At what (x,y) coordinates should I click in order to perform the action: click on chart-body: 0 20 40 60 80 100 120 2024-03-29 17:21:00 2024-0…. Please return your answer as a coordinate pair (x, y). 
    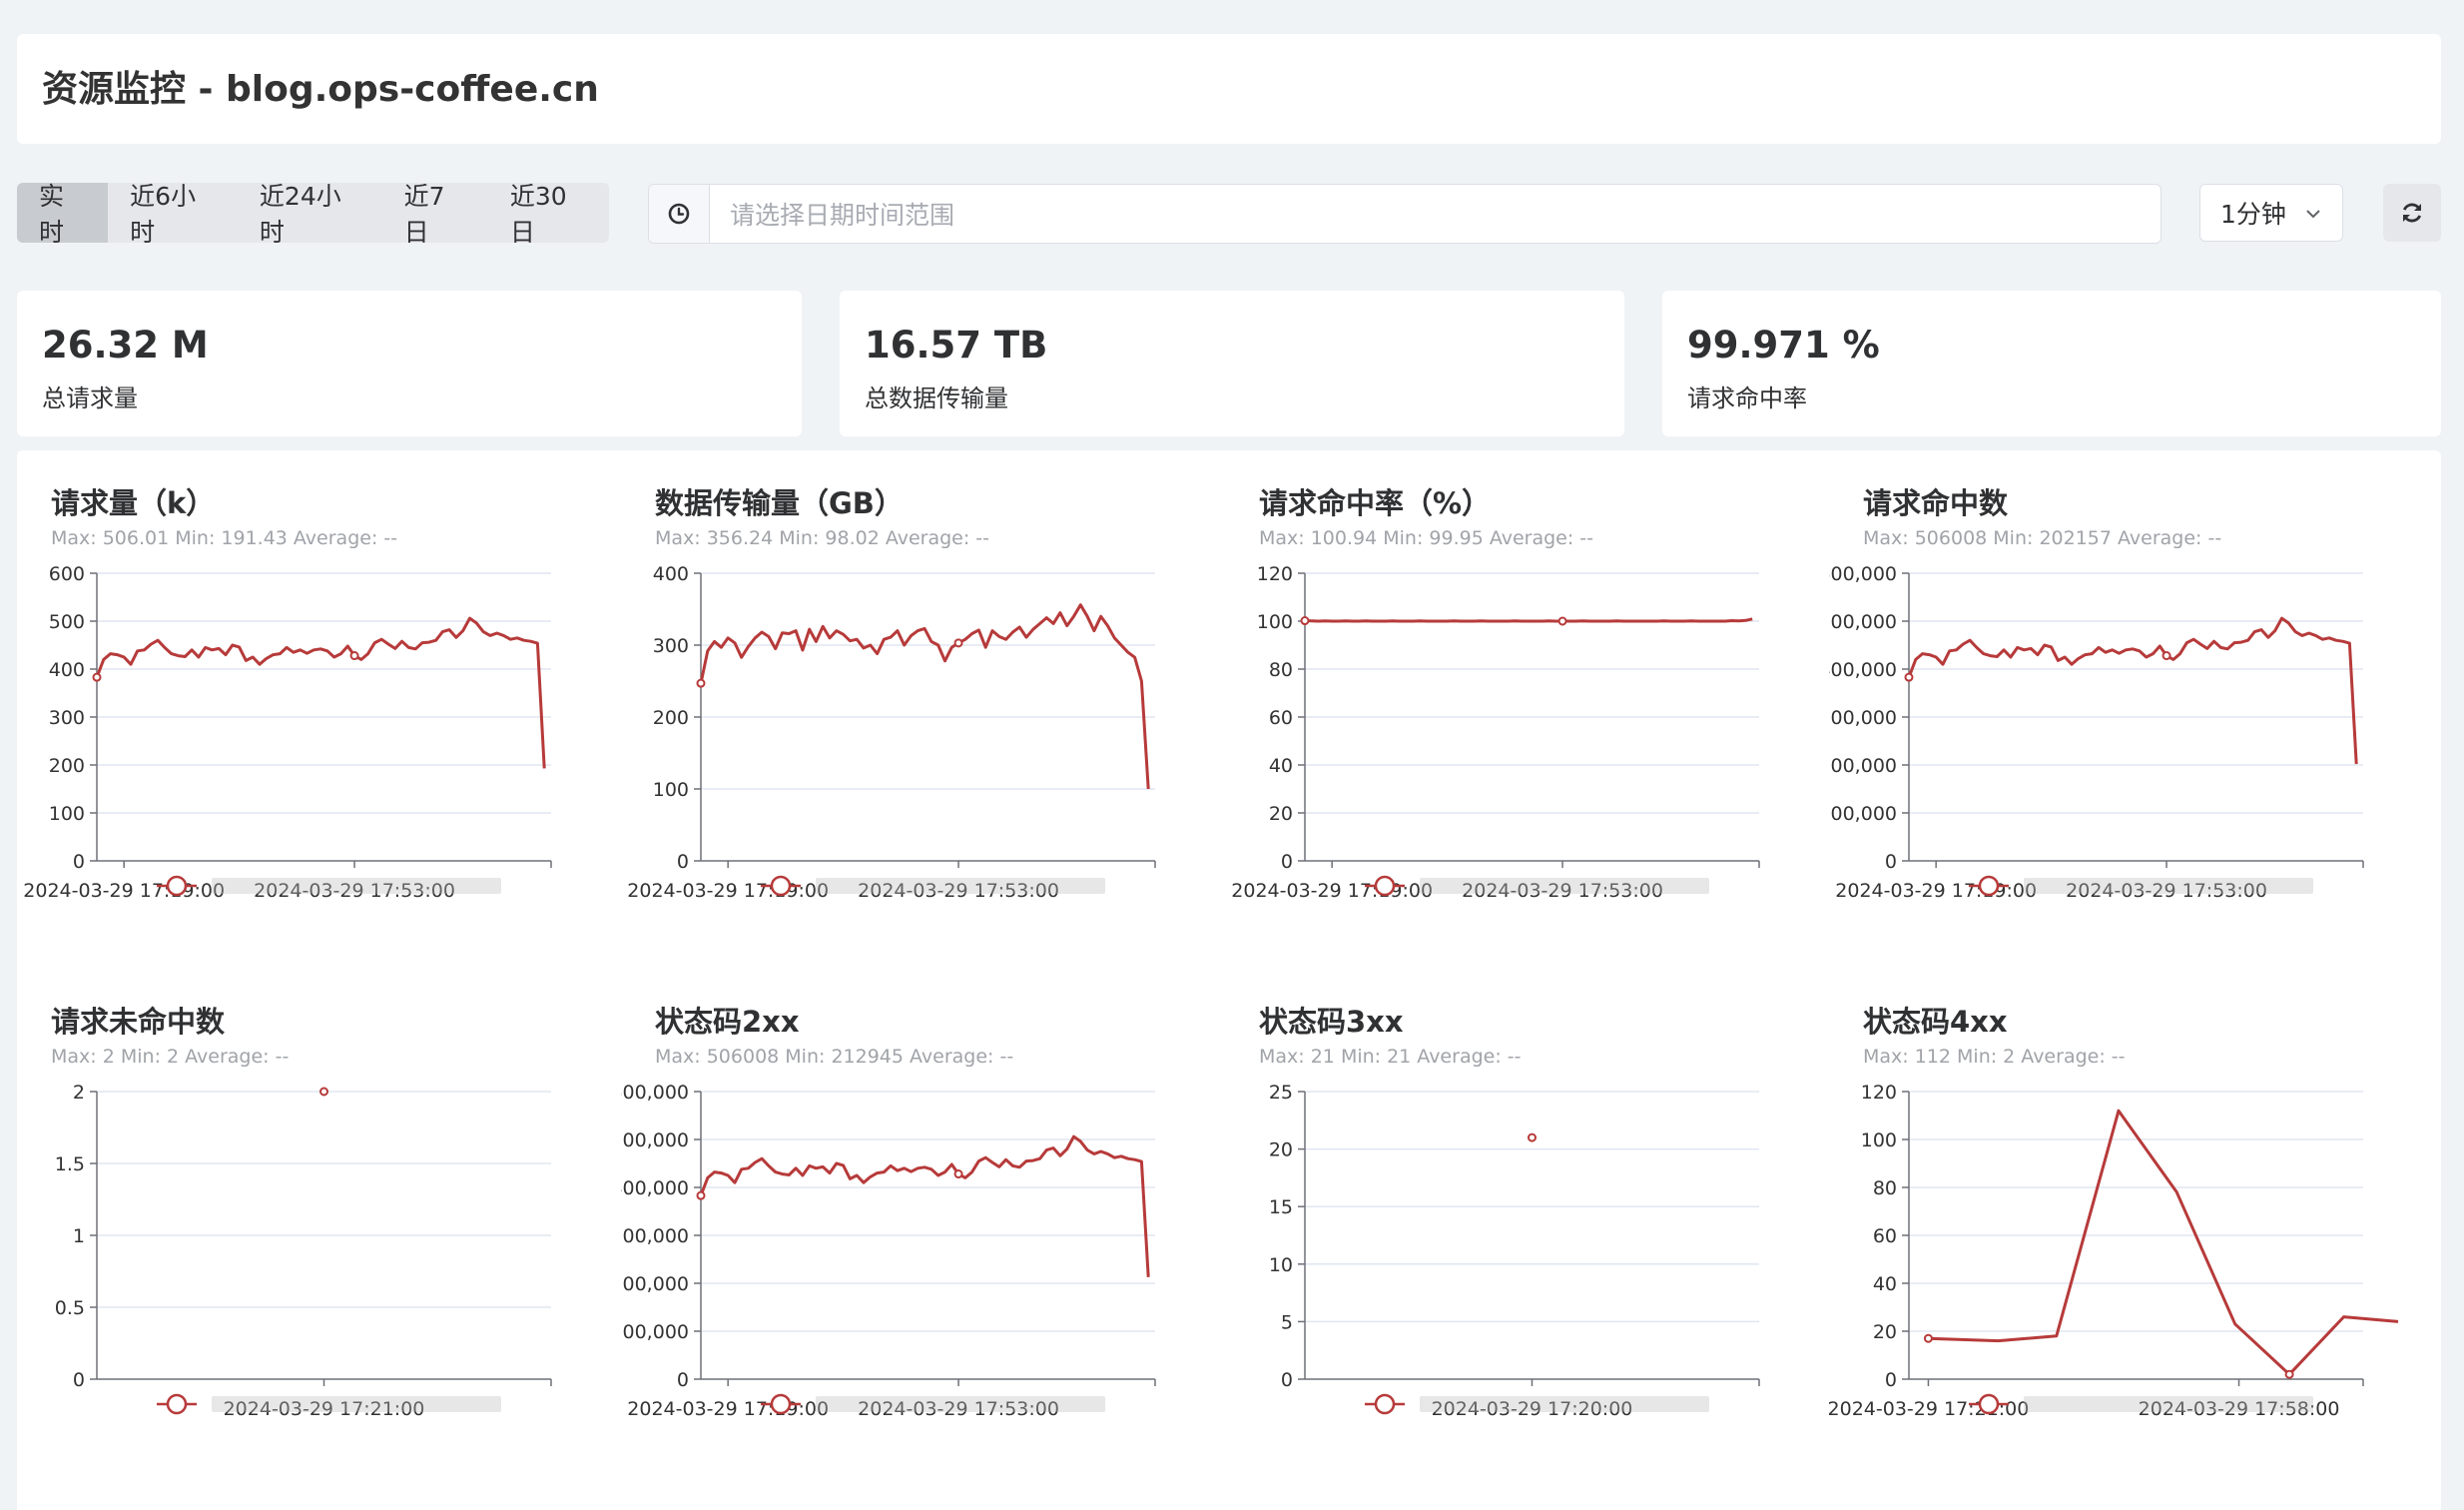
    Looking at the image, I should click on (2114, 1251).